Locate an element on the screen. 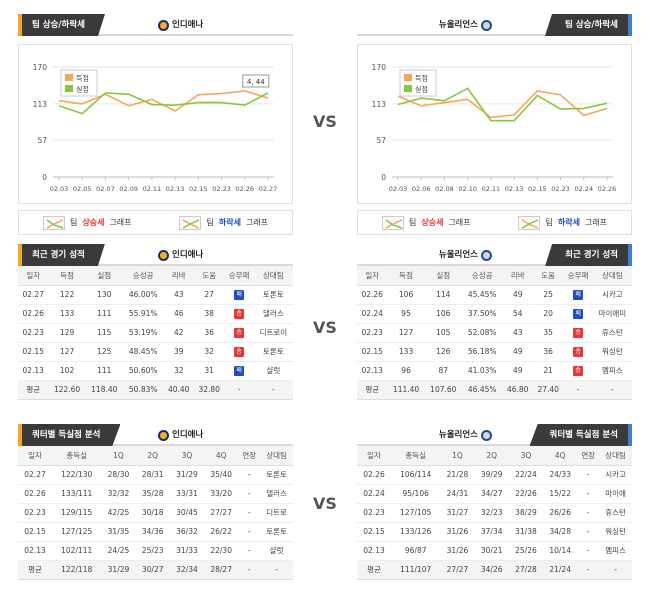 The width and height of the screenshot is (650, 592). loss-badge: 패 is located at coordinates (578, 314).